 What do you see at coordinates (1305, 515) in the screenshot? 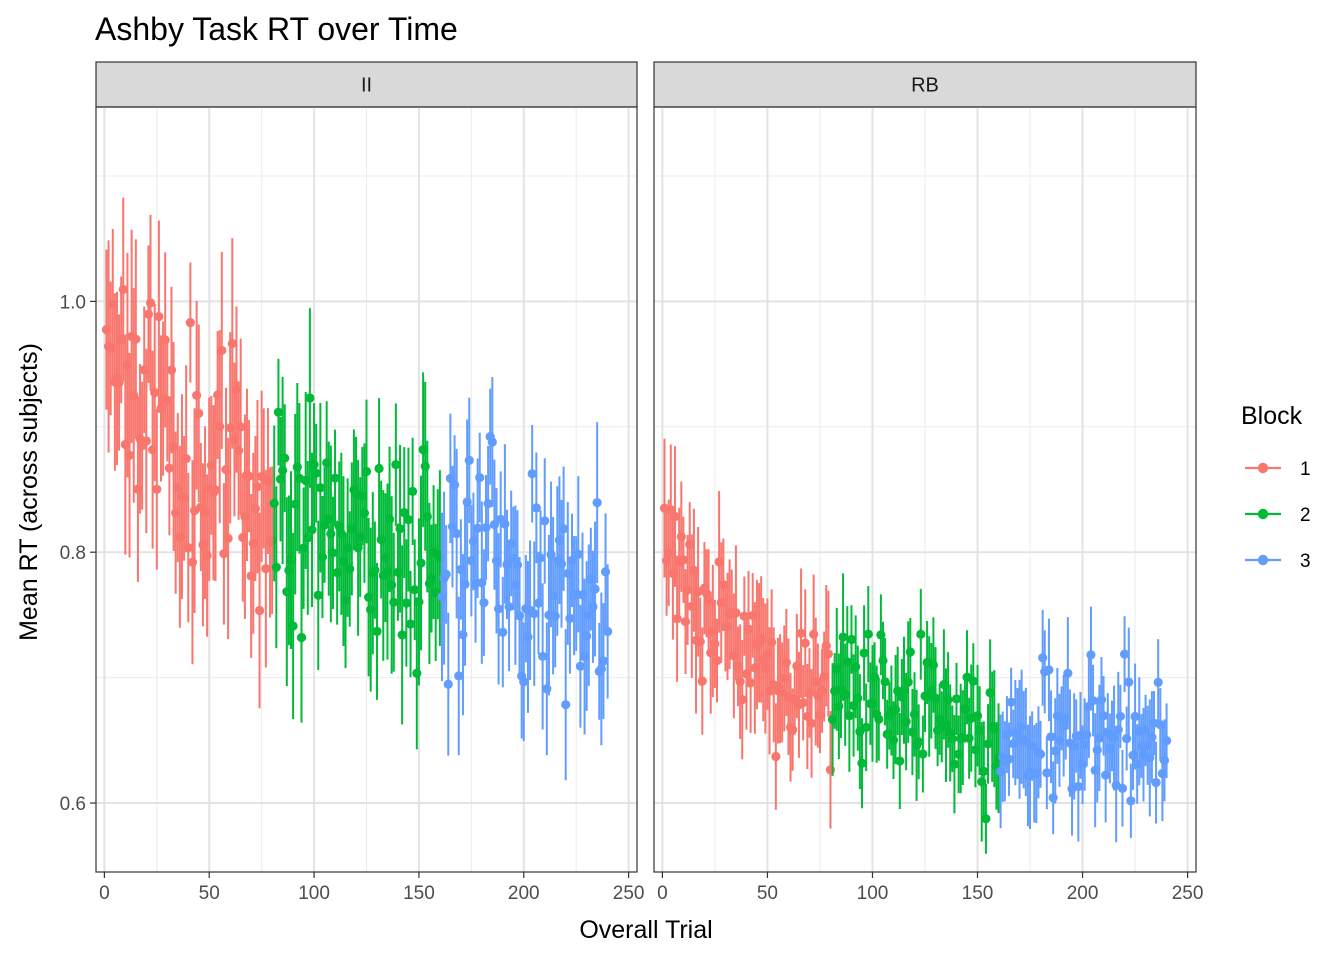
I see `legend-label: 2` at bounding box center [1305, 515].